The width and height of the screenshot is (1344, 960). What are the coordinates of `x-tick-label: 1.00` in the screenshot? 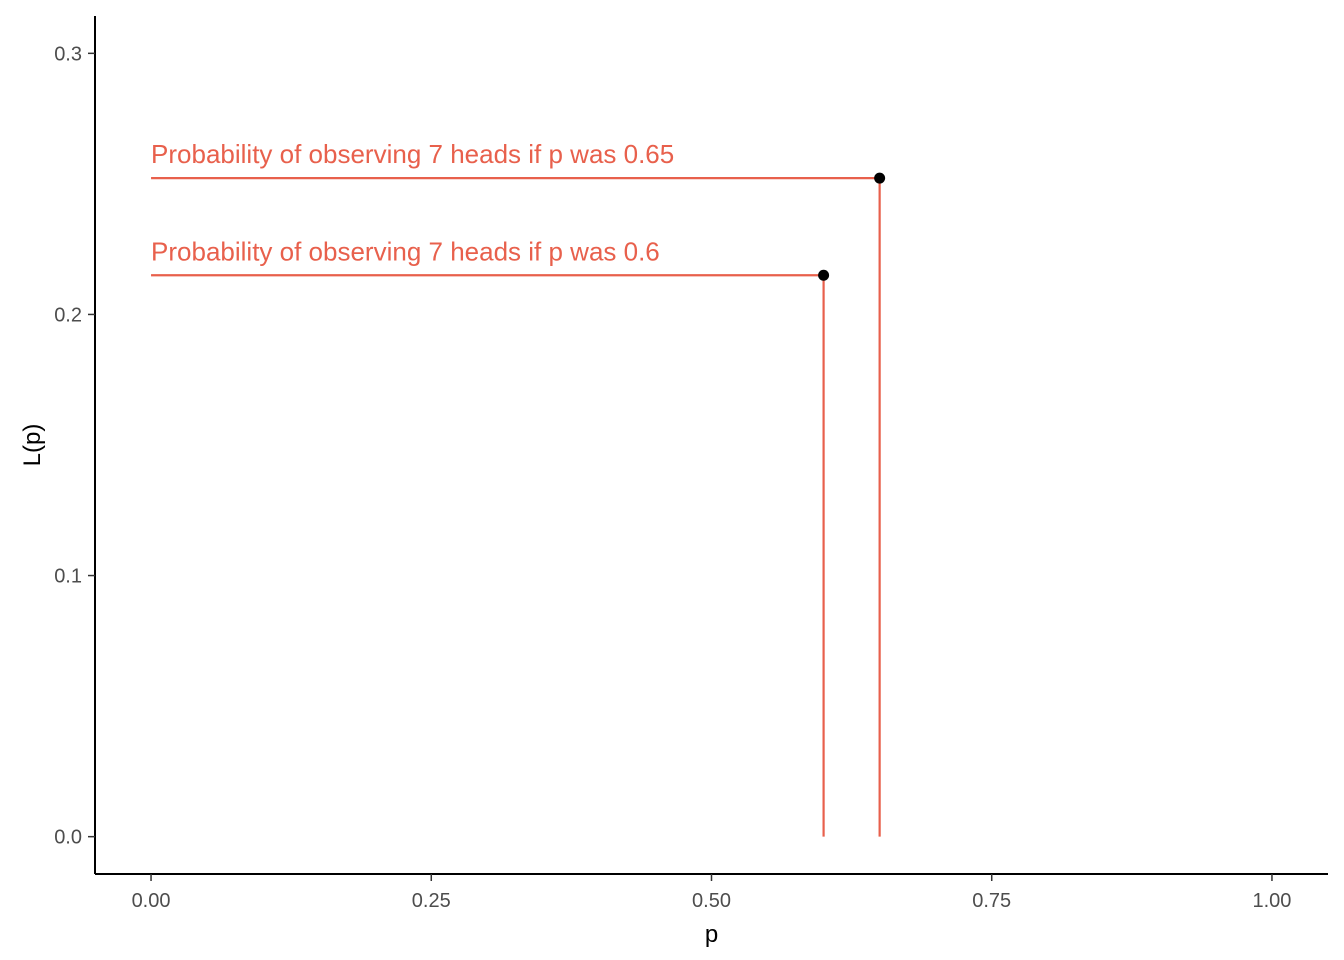 It's located at (1271, 901).